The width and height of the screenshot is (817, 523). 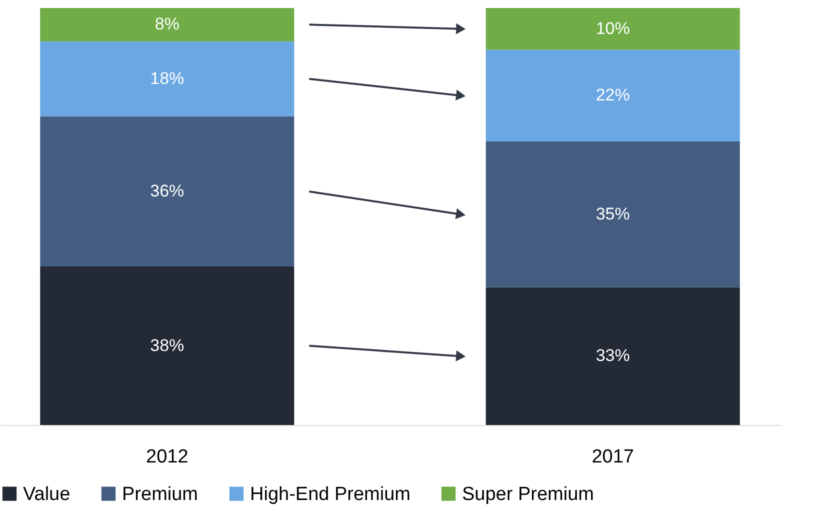 What do you see at coordinates (167, 457) in the screenshot?
I see `x-tick-label: 2012` at bounding box center [167, 457].